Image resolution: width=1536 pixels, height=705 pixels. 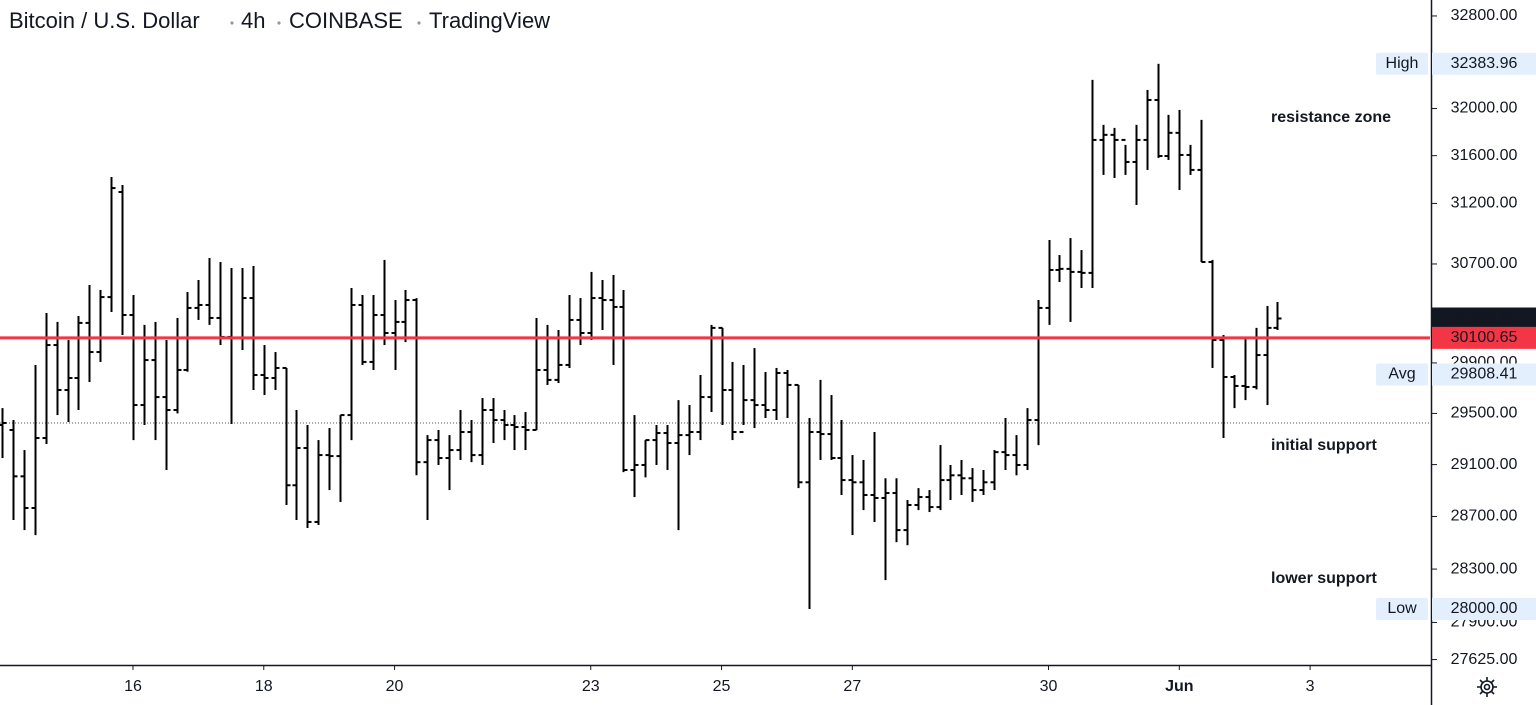 What do you see at coordinates (1484, 15) in the screenshot?
I see `y-tick-label: 32800.00` at bounding box center [1484, 15].